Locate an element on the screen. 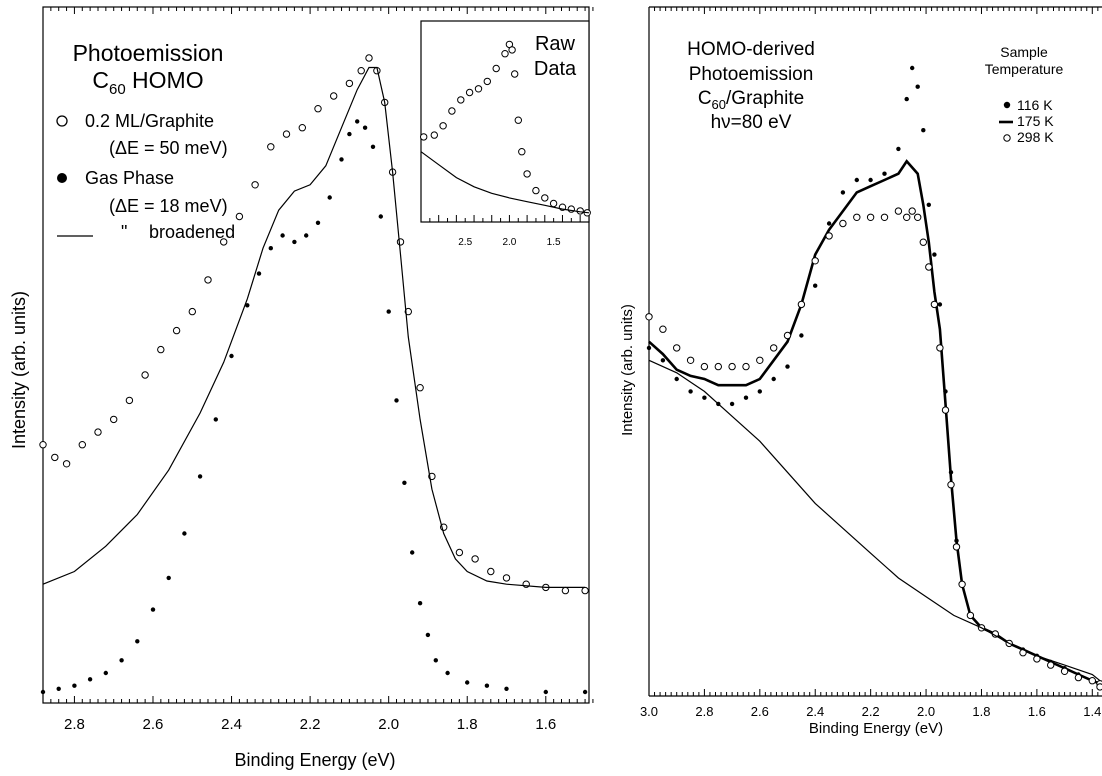 The width and height of the screenshot is (1102, 776). left-tick-label-6: 1.6 is located at coordinates (545, 724).